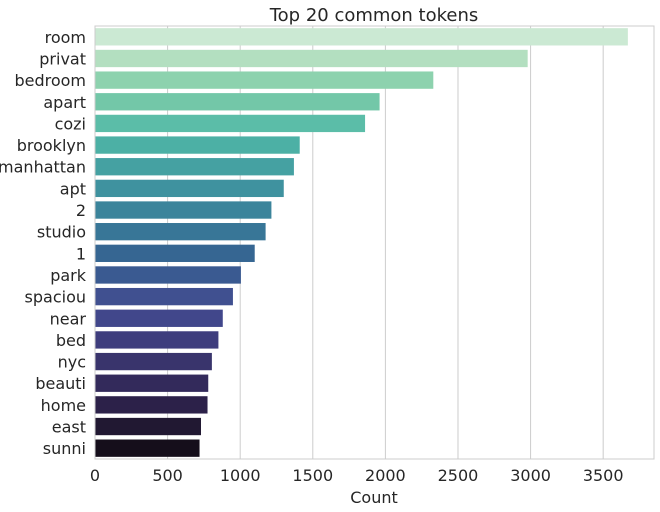 This screenshot has width=660, height=512. Describe the element at coordinates (64, 448) in the screenshot. I see `y-tick-label: sunni` at that location.